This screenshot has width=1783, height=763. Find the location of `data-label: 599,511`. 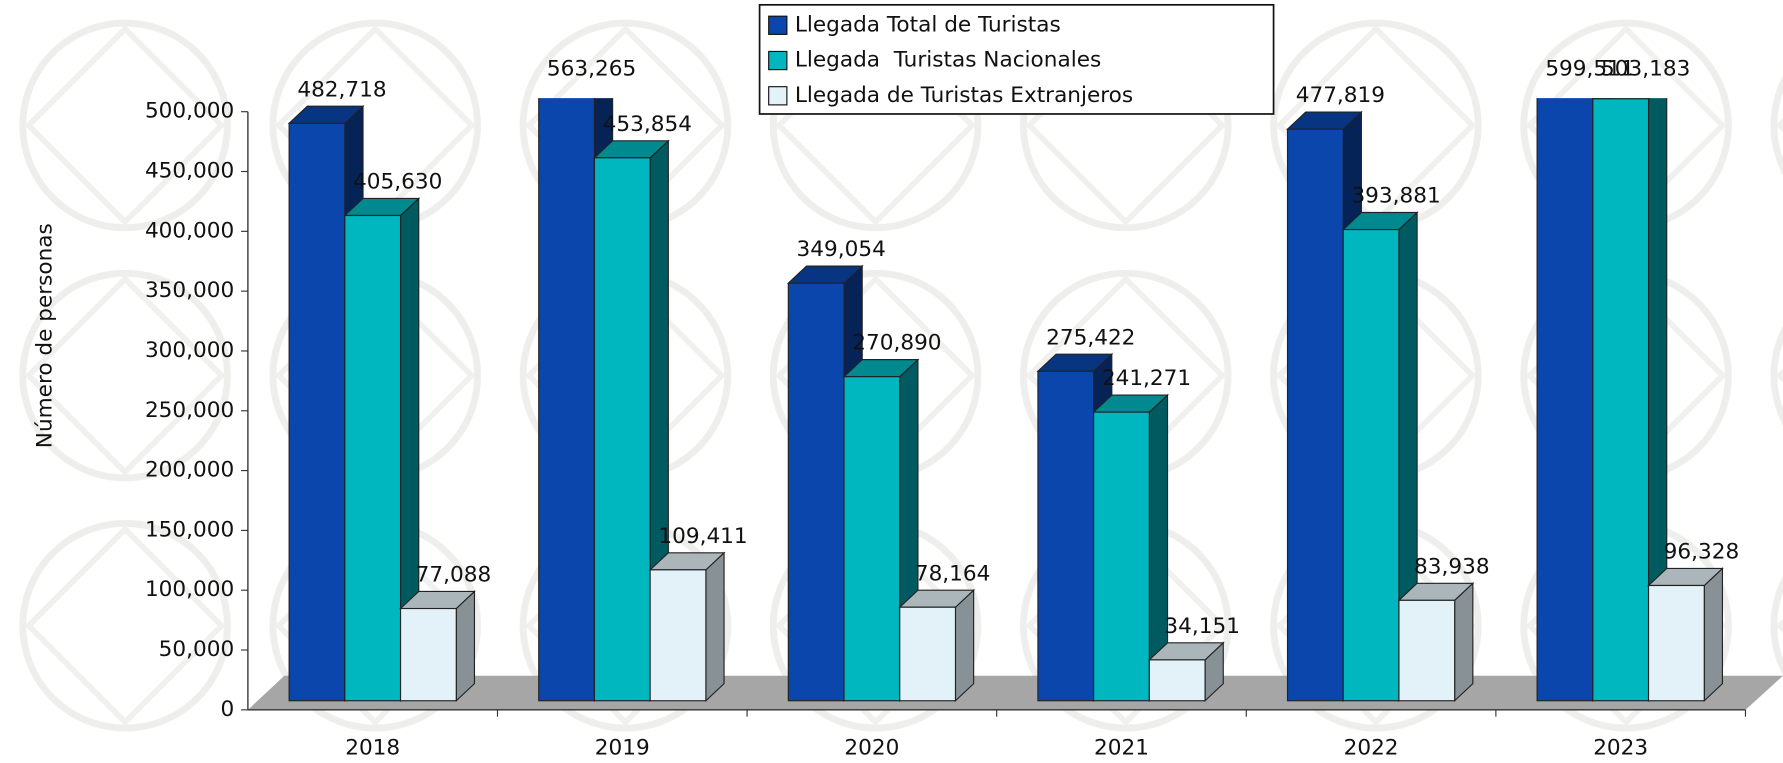

data-label: 599,511 is located at coordinates (1589, 69).